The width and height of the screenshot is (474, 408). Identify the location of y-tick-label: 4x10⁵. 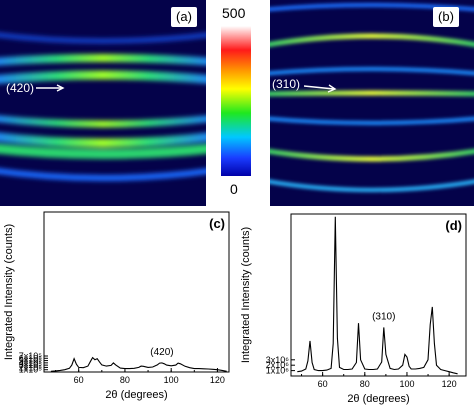
(31, 363).